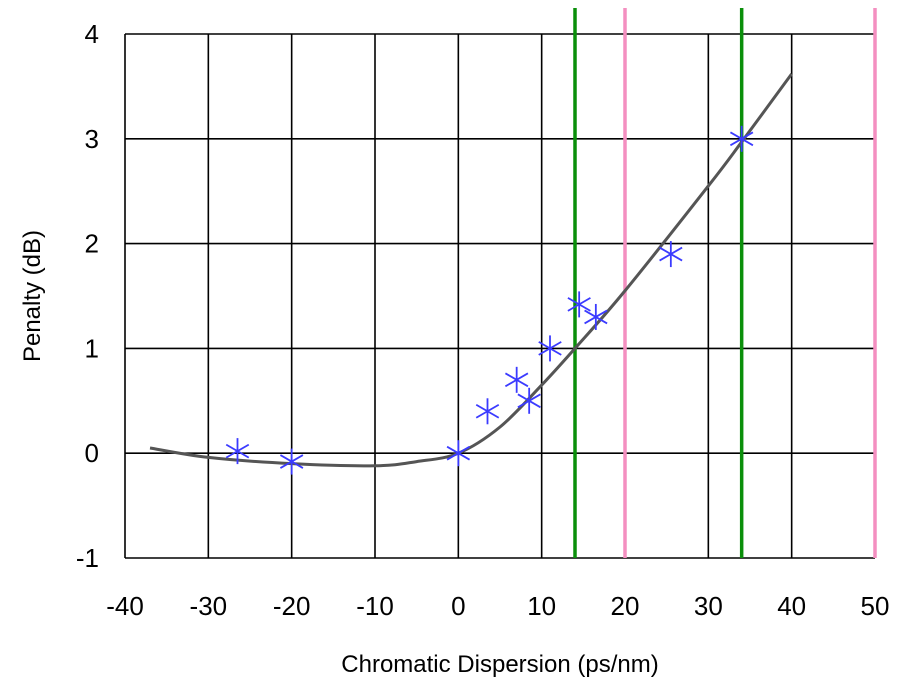  What do you see at coordinates (92, 139) in the screenshot?
I see `y-tick-label: 3` at bounding box center [92, 139].